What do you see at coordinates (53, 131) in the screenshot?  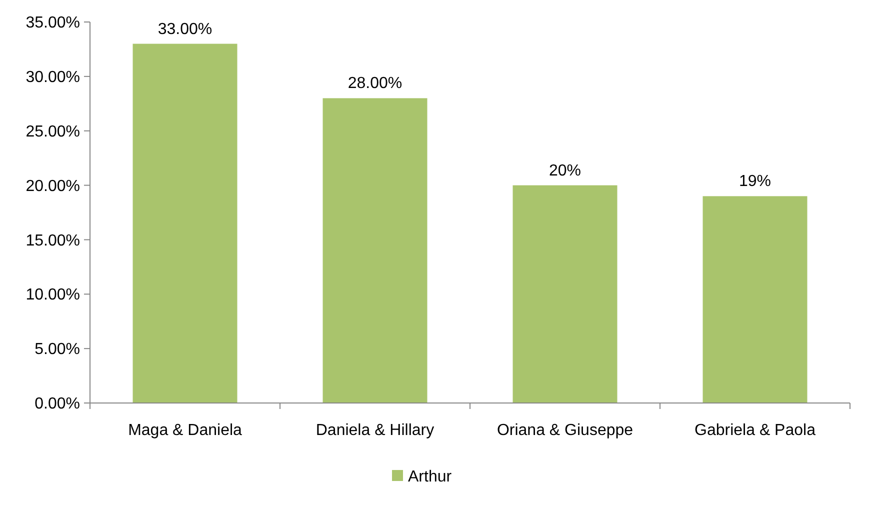 I see `y-tick-label: 25.00%` at bounding box center [53, 131].